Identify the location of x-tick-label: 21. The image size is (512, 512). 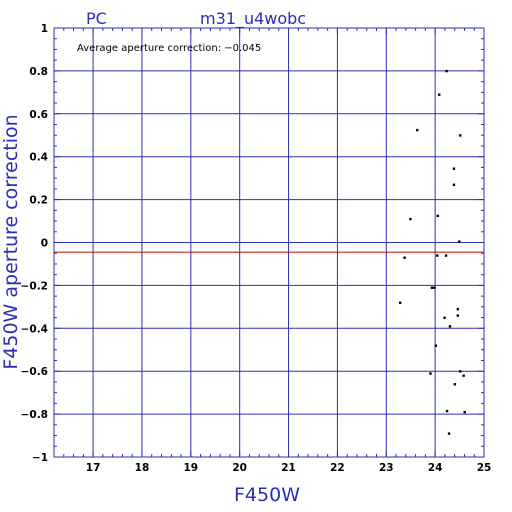
(288, 468).